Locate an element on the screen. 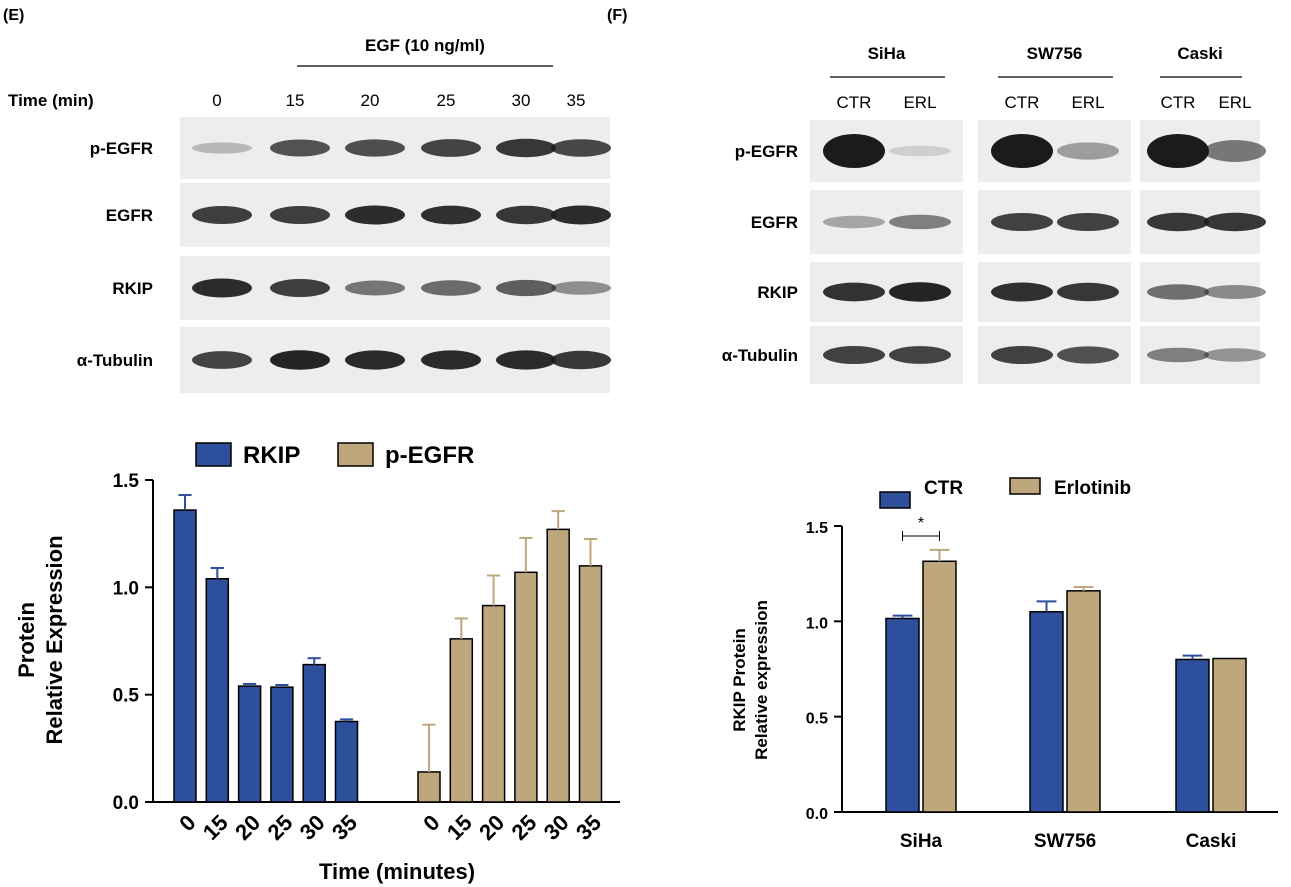  legend-label: CTR is located at coordinates (943, 488).